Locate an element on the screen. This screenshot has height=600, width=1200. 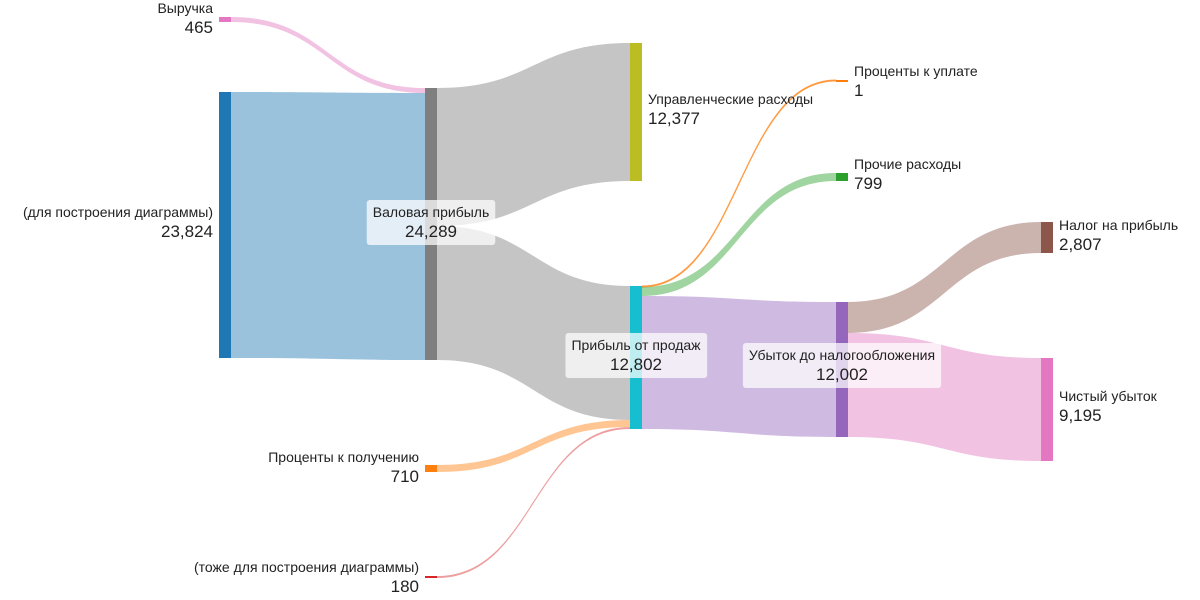
node-interest_income is located at coordinates (431, 468).